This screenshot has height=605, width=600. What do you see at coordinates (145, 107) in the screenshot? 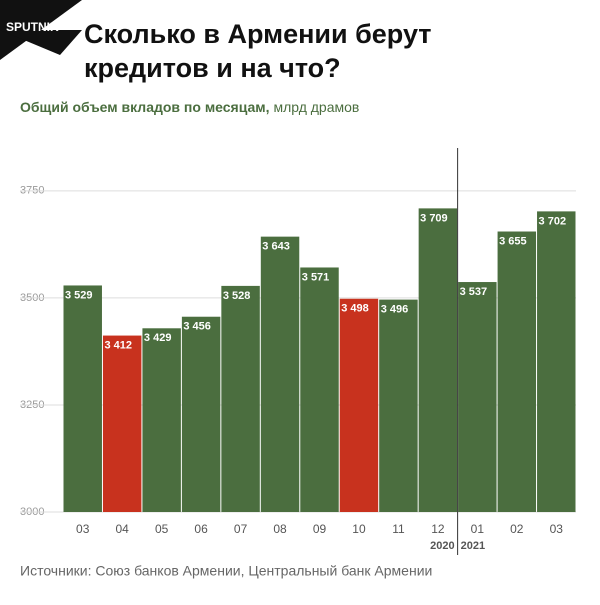
I see `subtitle-text: Общий объем вкладов по месяцам,` at bounding box center [145, 107].